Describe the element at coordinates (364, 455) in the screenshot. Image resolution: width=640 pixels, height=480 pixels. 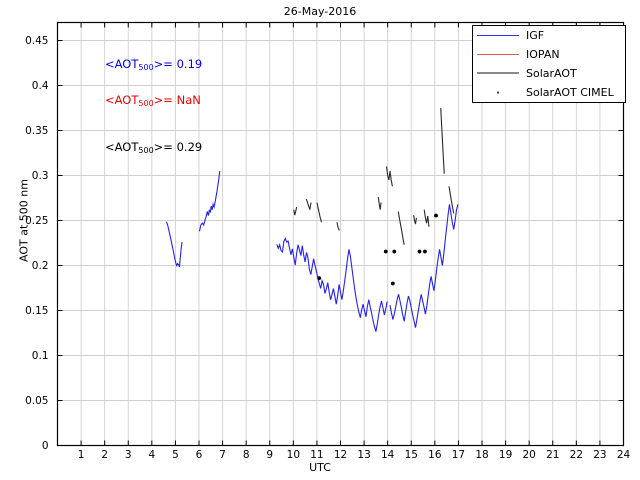
I see `x-tick-label: 13` at that location.